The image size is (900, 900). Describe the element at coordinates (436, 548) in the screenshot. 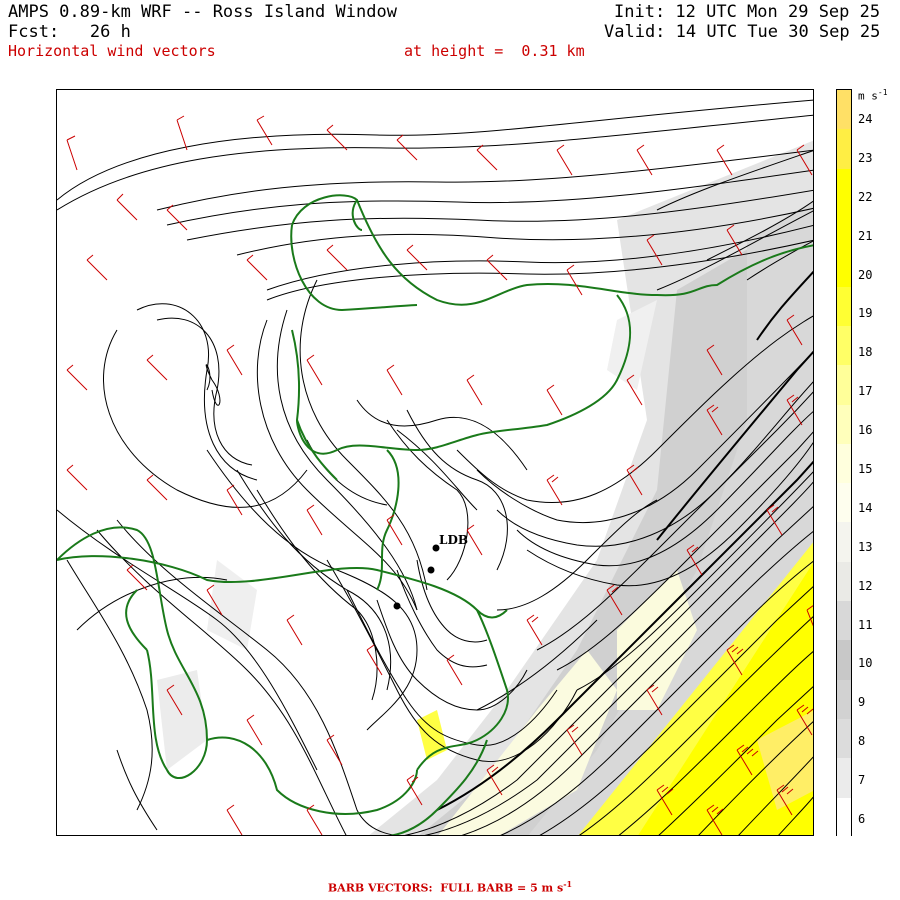

I see `station-ldb-marker` at that location.